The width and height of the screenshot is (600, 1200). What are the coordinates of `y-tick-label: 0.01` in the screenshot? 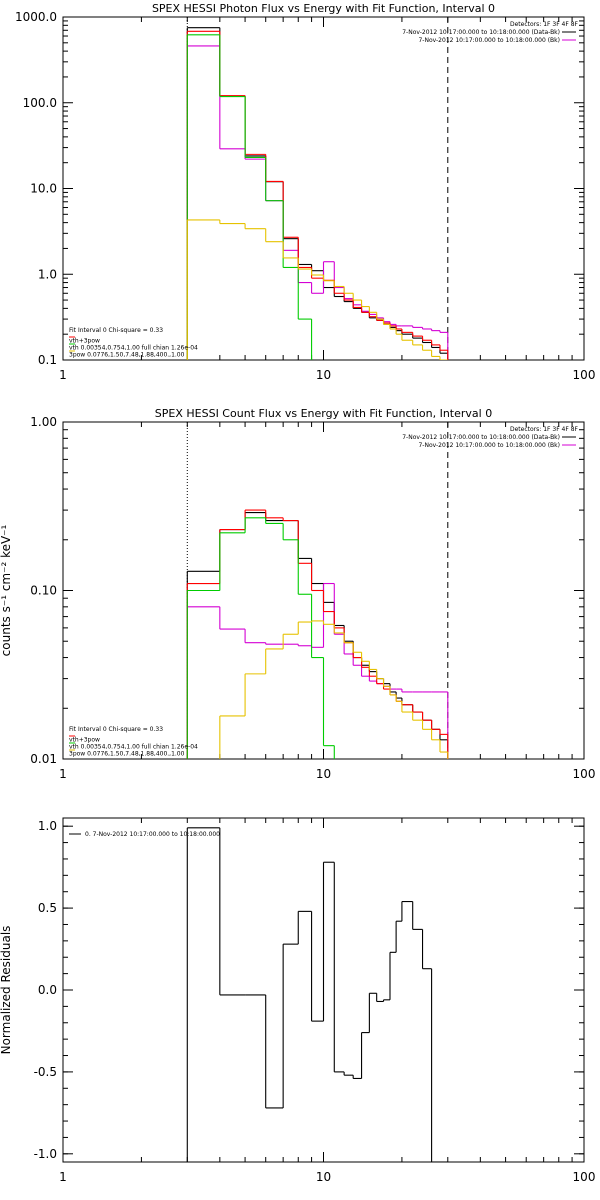 It's located at (43, 759).